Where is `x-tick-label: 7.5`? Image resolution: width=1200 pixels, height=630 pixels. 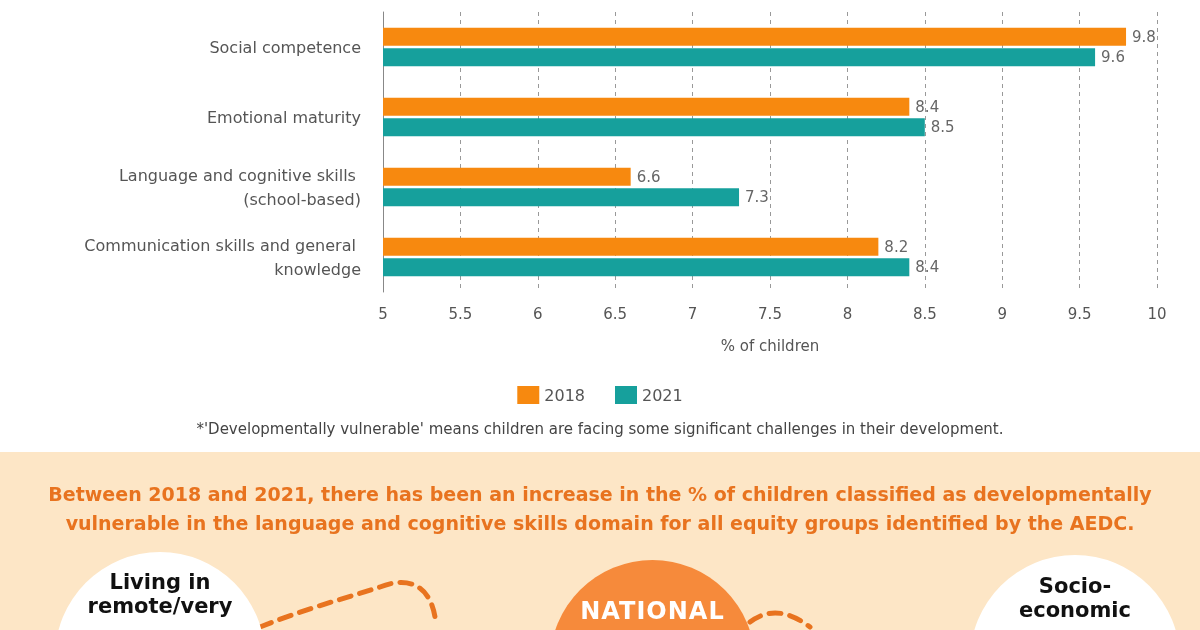
x-tick-label: 7.5 is located at coordinates (770, 313).